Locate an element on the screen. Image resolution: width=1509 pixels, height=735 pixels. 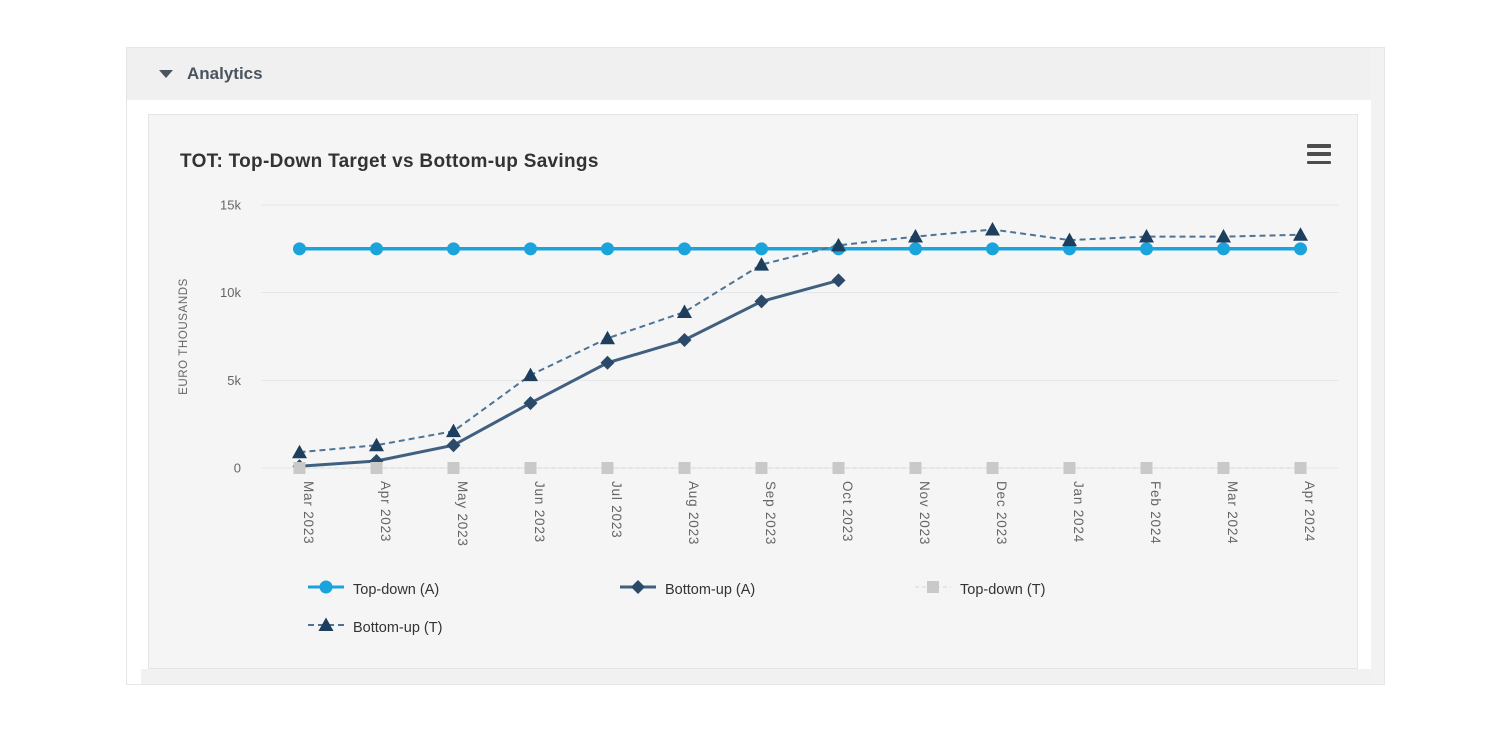
legend-item-top-down-a: Top-down (A) is located at coordinates (373, 589).